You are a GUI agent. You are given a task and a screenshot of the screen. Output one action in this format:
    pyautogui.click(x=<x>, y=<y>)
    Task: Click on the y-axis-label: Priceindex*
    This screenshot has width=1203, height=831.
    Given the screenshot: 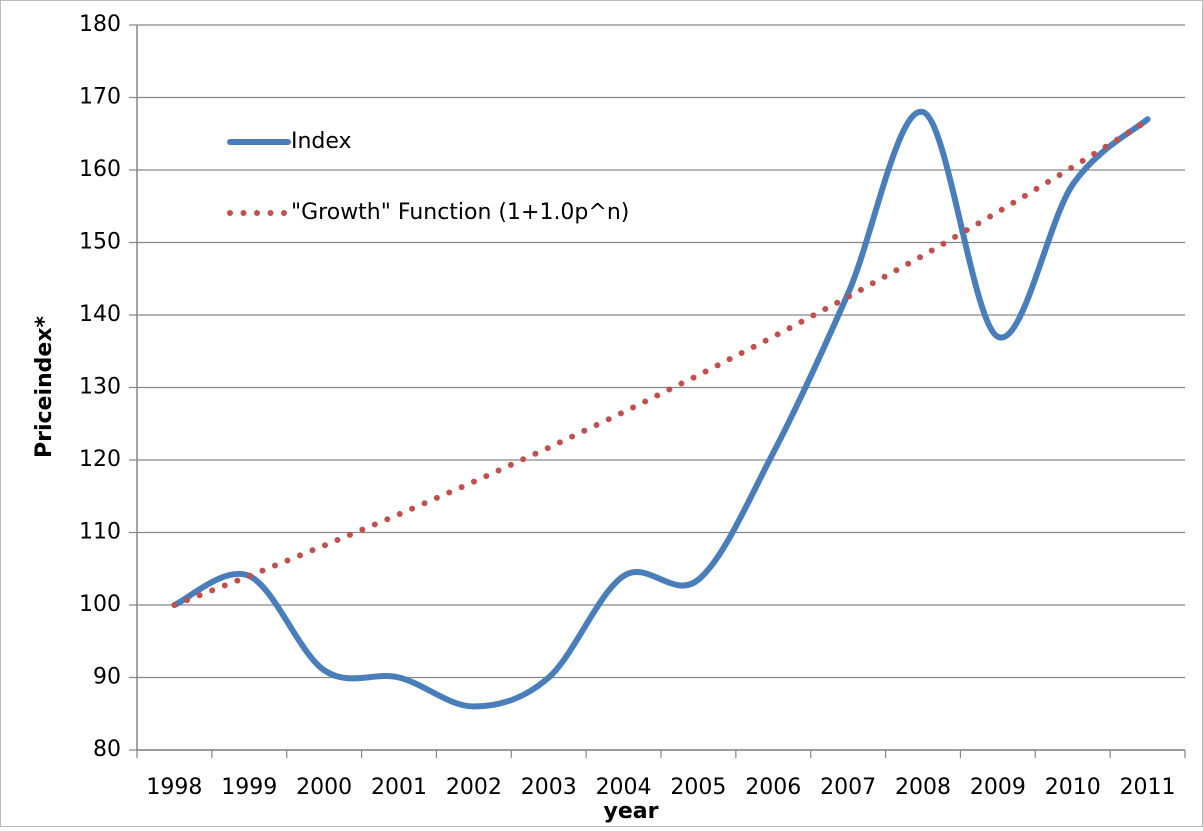 What is the action you would take?
    pyautogui.click(x=44, y=386)
    